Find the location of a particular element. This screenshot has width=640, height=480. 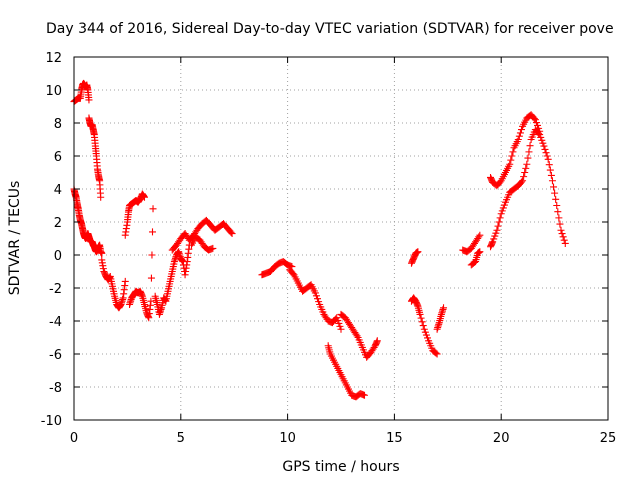

y-tick-label: -2 is located at coordinates (55, 289).